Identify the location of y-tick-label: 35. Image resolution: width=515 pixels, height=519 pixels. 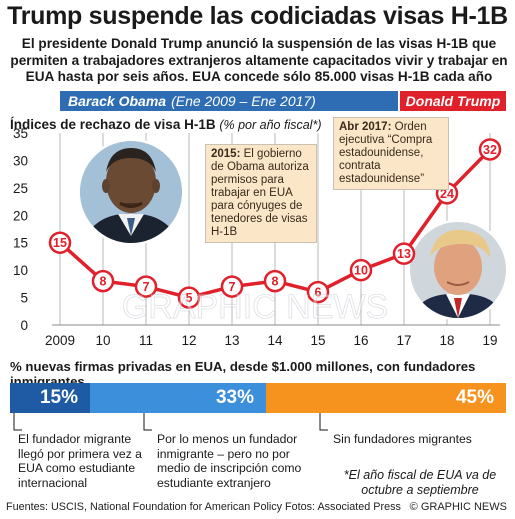
(20, 133).